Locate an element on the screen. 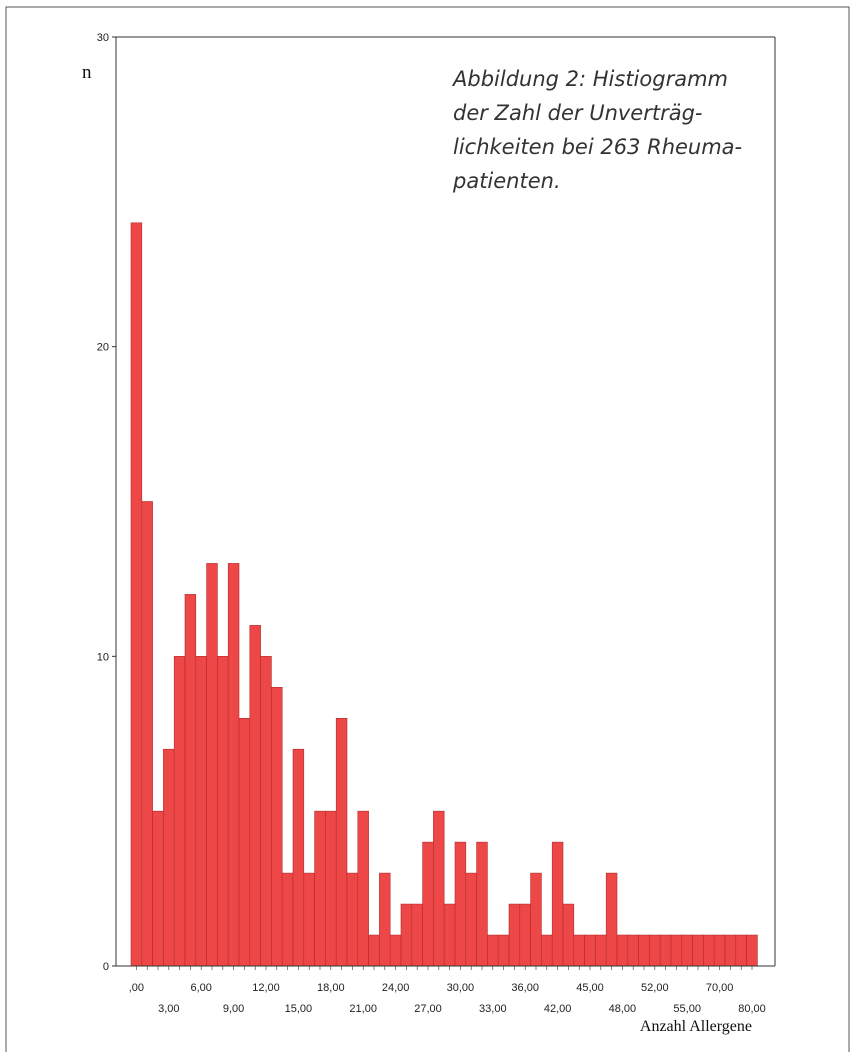  y-tick-label: 20 is located at coordinates (103, 348).